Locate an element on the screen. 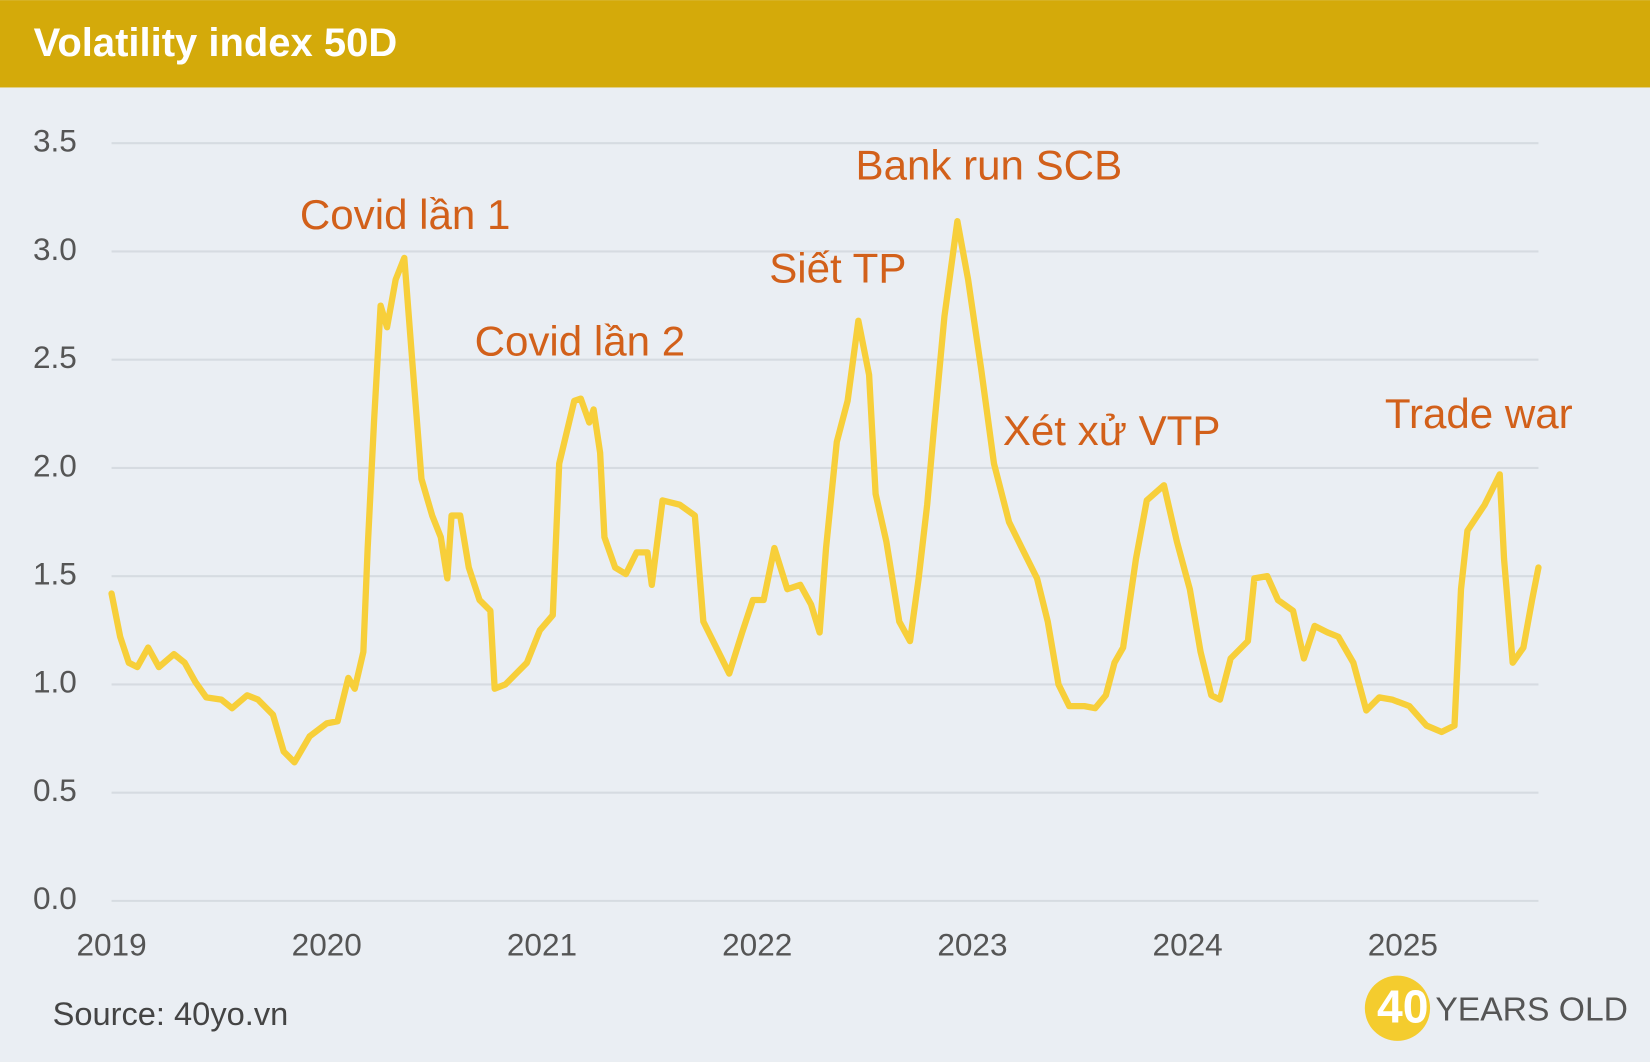  chart-title: Volatility index 50D is located at coordinates (216, 43).